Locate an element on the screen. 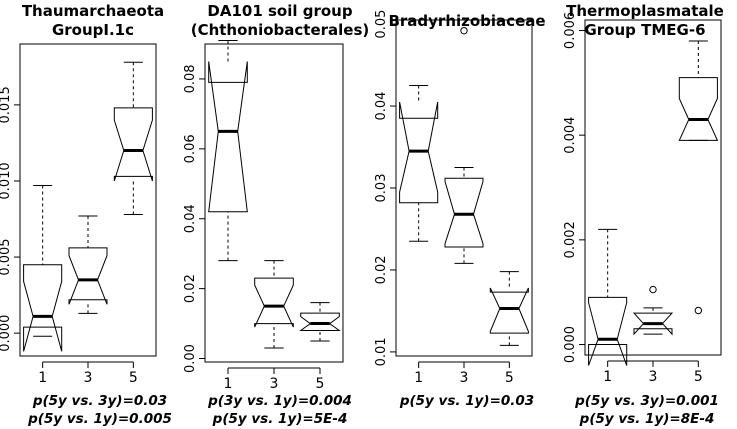 Image resolution: width=737 pixels, height=429 pixels. panel-stats-bradyrhizobiaceae: p(5y vs. 1y)=0.03 is located at coordinates (467, 401).